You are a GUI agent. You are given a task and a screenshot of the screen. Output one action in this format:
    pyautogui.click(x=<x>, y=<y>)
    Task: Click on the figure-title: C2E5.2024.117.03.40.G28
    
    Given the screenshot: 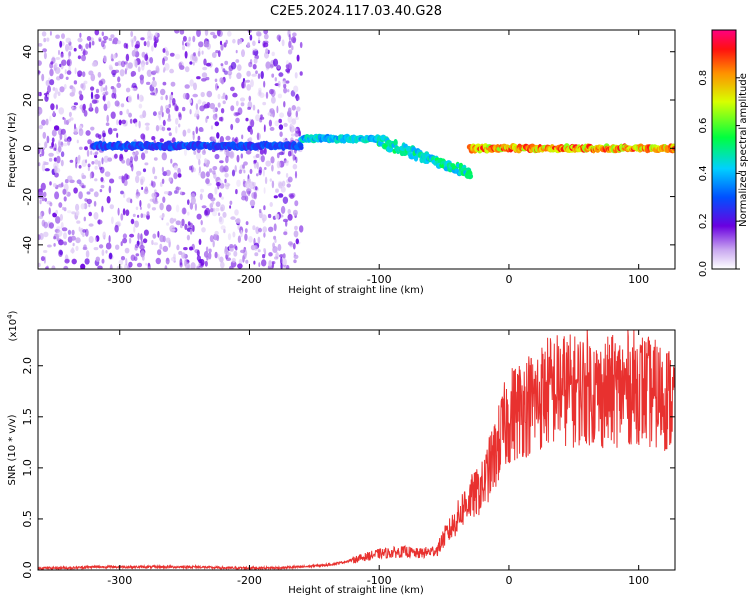 What is the action you would take?
    pyautogui.click(x=356, y=11)
    